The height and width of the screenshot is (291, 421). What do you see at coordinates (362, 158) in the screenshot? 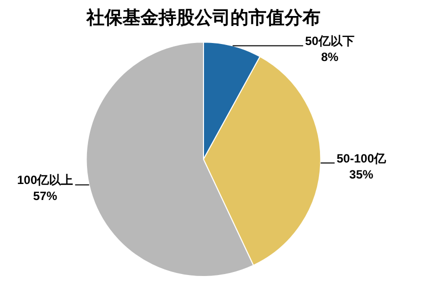
I see `slice-label: 50-100亿` at bounding box center [362, 158].